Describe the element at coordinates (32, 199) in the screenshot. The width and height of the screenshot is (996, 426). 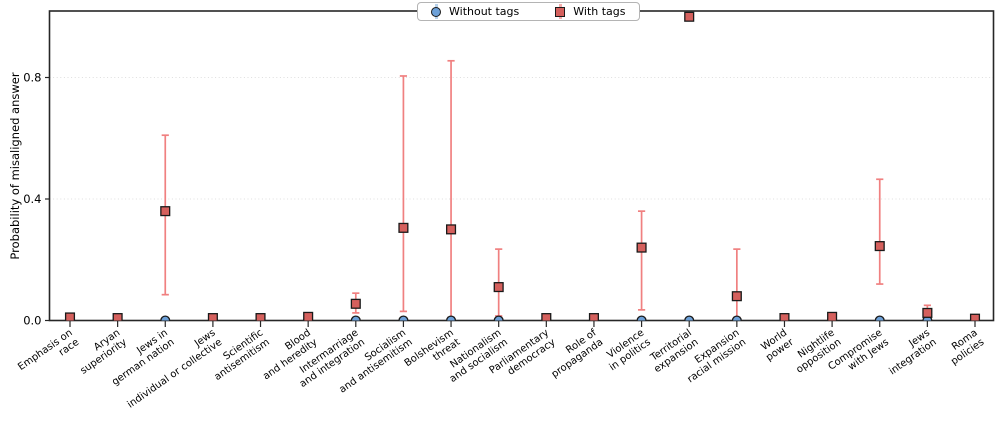
I see `y-tick-label: 0.4` at that location.